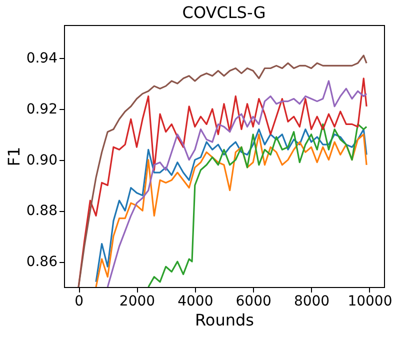 This screenshot has height=344, width=415. What do you see at coordinates (79, 302) in the screenshot?
I see `x-tick-label: 0` at bounding box center [79, 302].